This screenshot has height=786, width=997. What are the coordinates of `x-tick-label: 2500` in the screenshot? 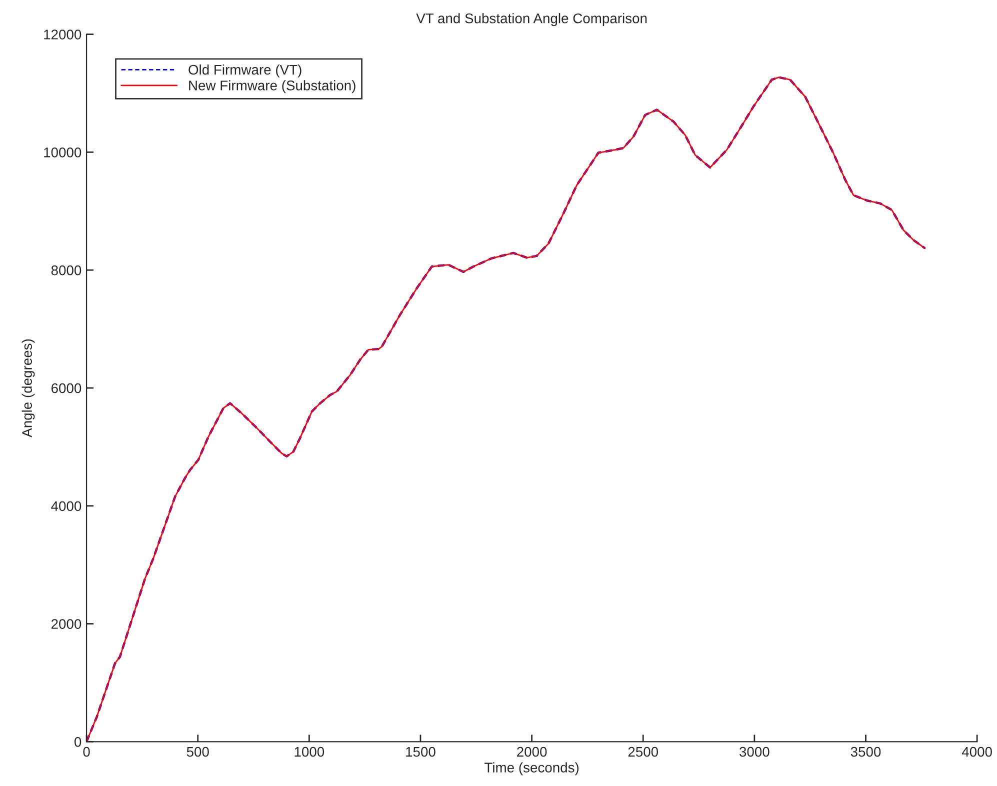 It's located at (643, 751).